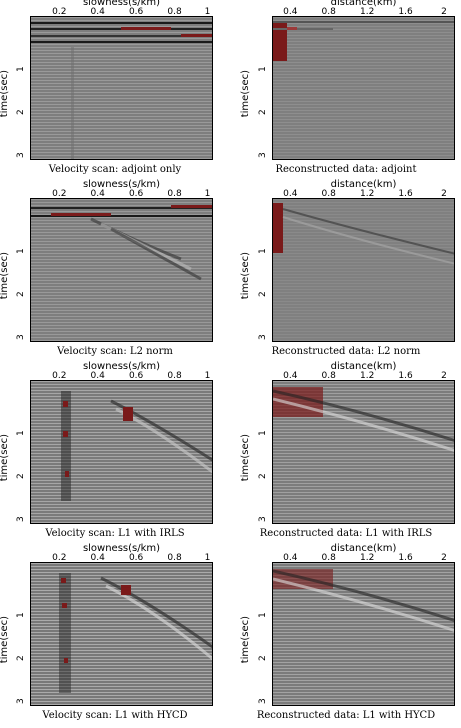 This screenshot has height=728, width=461. What do you see at coordinates (115, 533) in the screenshot?
I see `caption: Velocity scan: L1 with IRLS` at bounding box center [115, 533].